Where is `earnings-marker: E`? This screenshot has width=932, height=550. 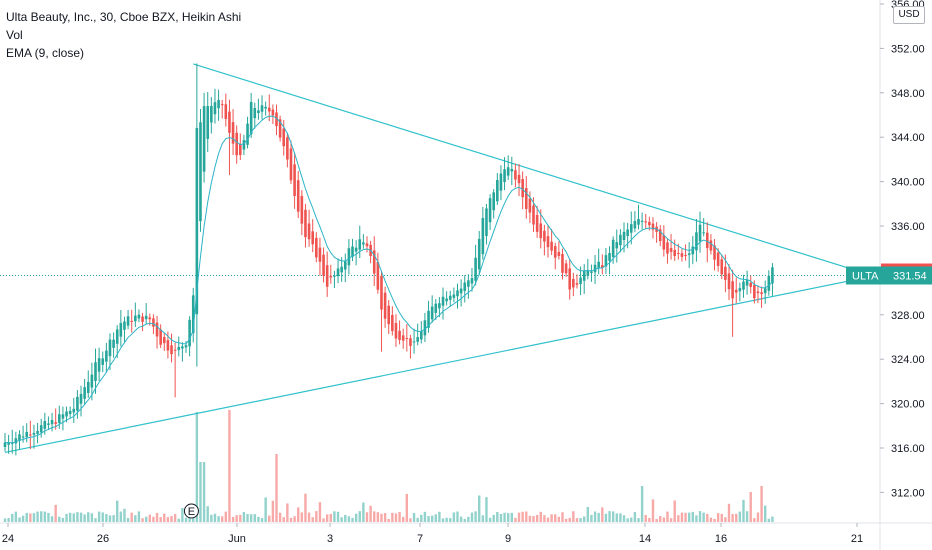
earnings-marker: E is located at coordinates (191, 511).